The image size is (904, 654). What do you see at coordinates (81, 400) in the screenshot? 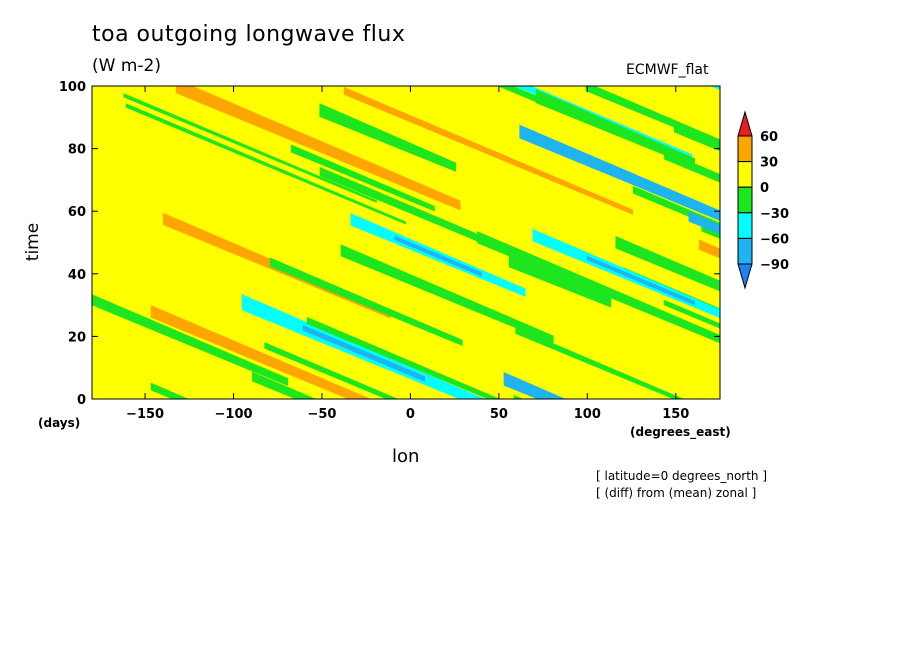
I see `y-tick-label: 0` at bounding box center [81, 400].